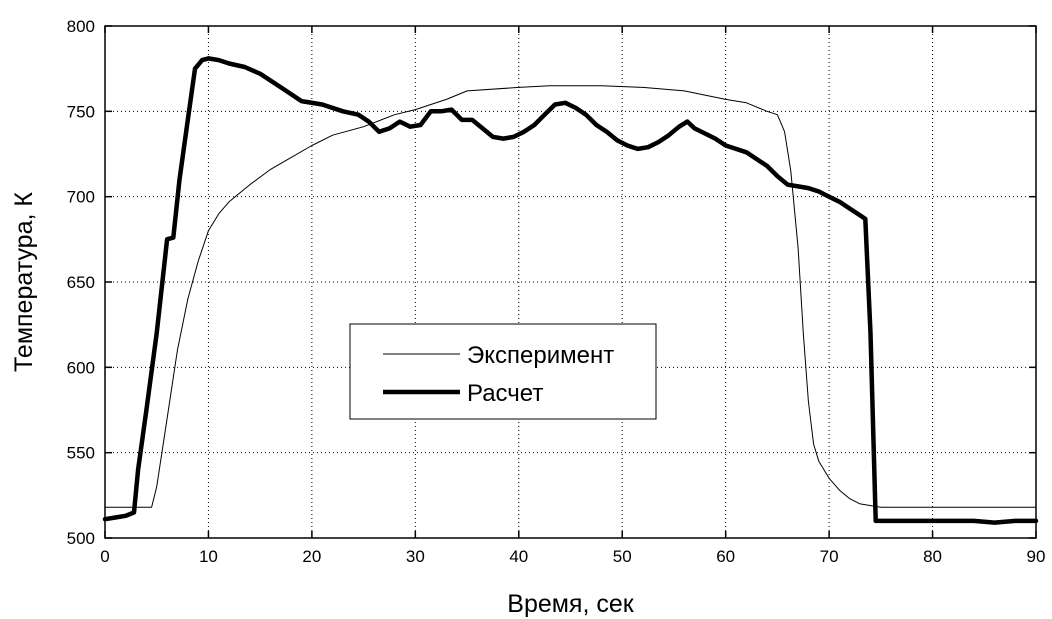 The height and width of the screenshot is (619, 1052). I want to click on y-tick-label: 550, so click(81, 453).